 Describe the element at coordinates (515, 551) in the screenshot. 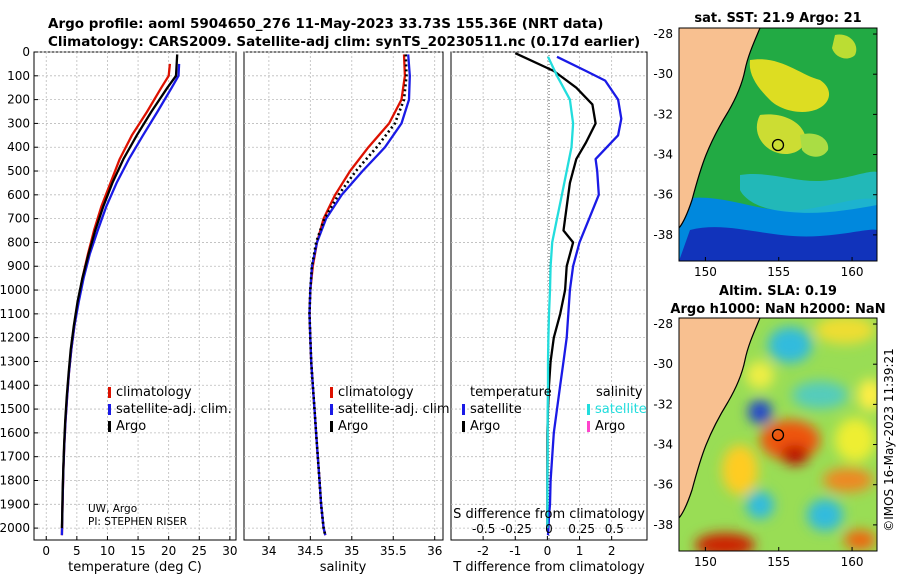

I see `difference-xtick-label: -1` at that location.